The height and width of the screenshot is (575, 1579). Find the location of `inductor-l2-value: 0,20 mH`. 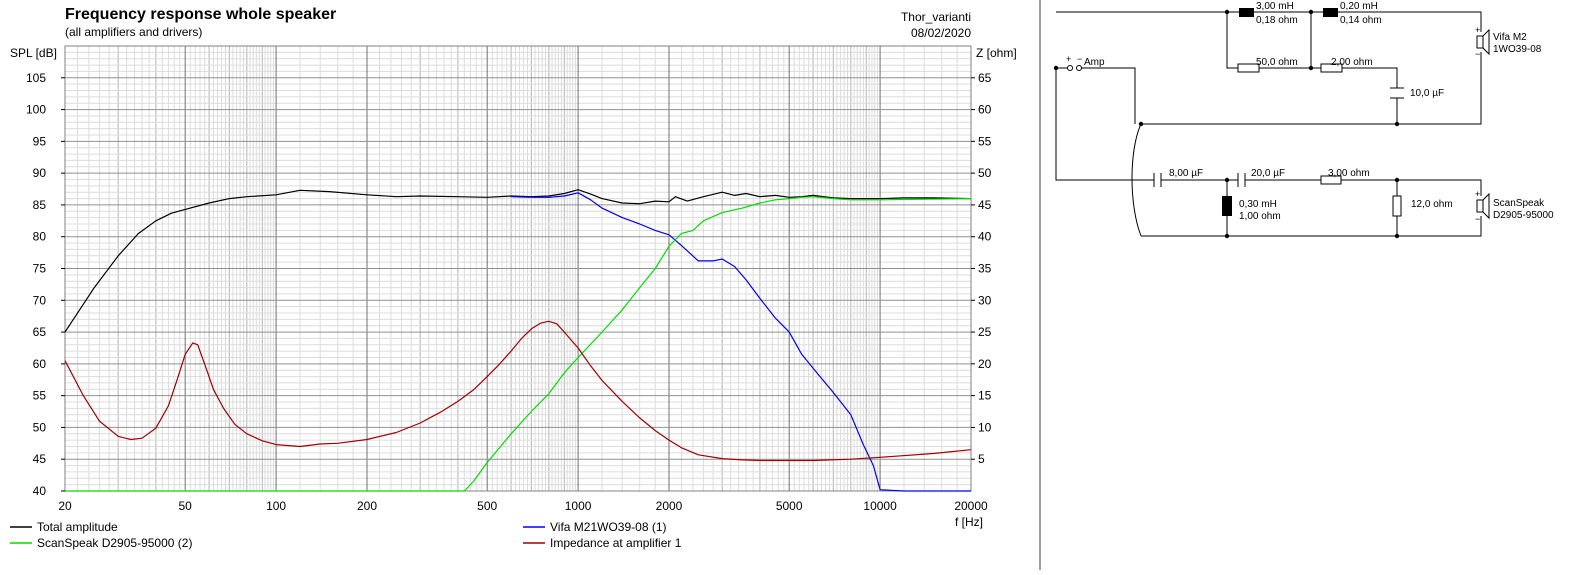

inductor-l2-value: 0,20 mH is located at coordinates (1359, 6).